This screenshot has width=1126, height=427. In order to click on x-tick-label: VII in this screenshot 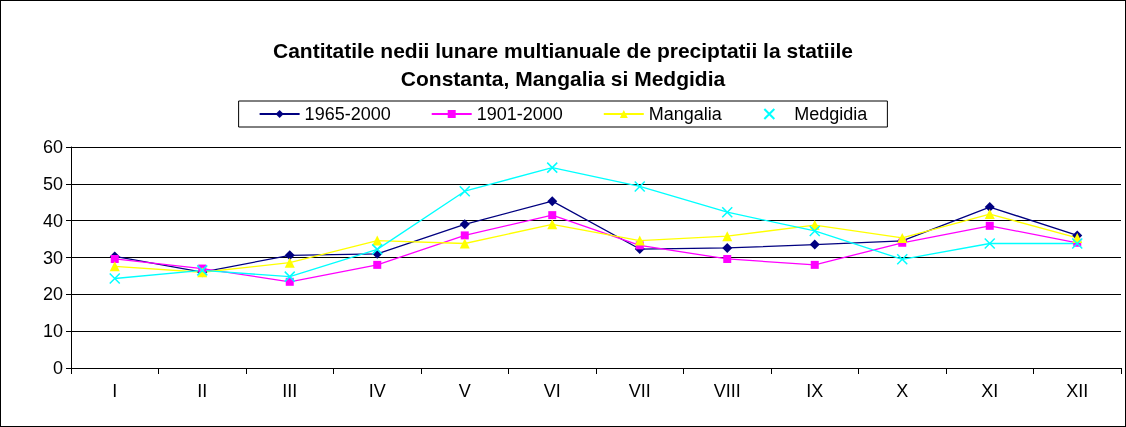, I will do `click(639, 391)`.